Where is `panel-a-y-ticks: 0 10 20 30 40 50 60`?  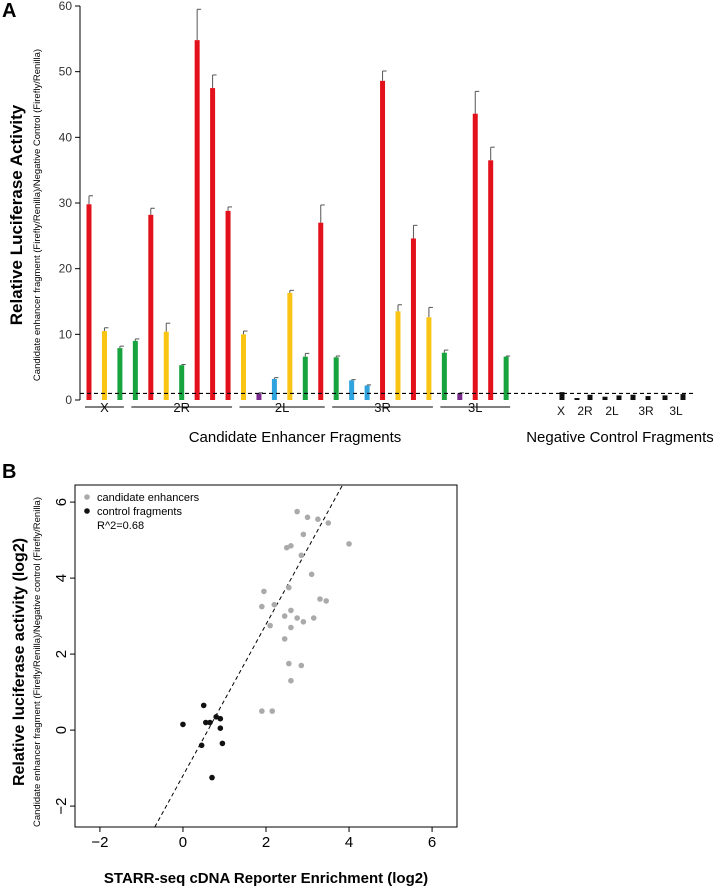
panel-a-y-ticks: 0 10 20 30 40 50 60 is located at coordinates (69, 203).